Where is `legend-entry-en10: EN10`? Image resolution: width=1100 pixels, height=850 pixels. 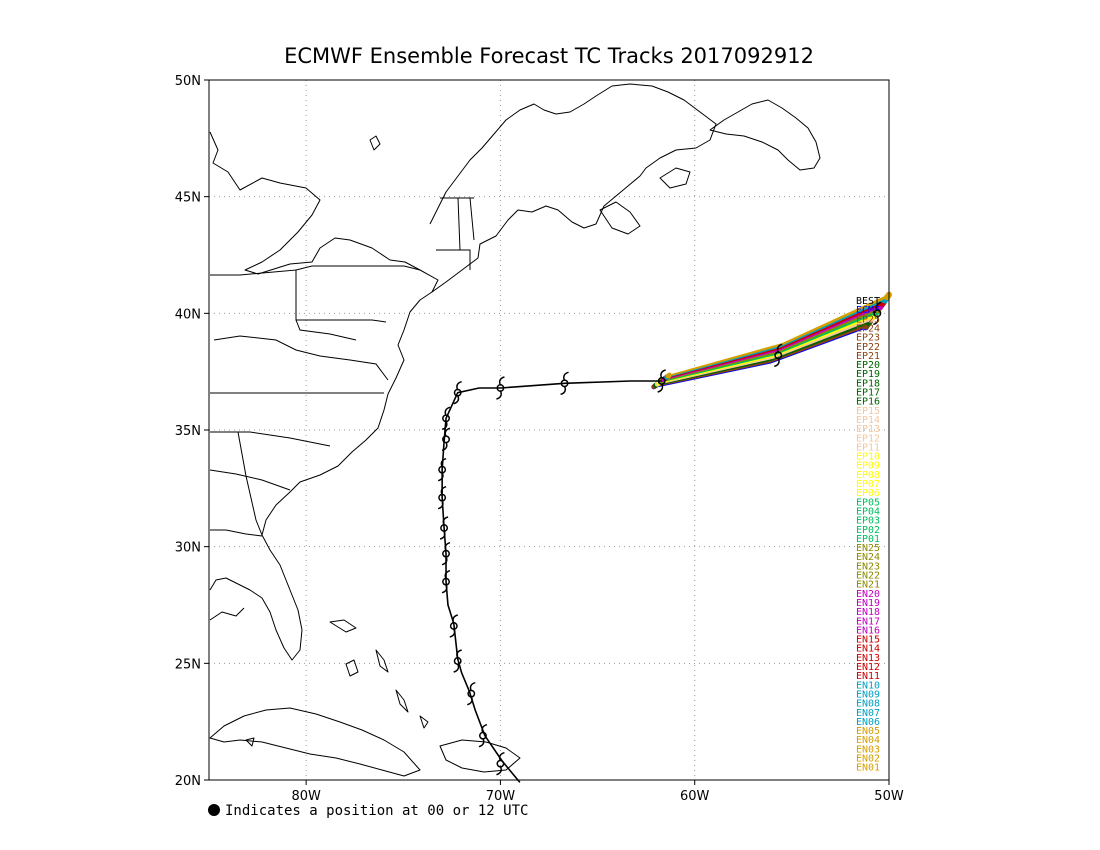 legend-entry-en10: EN10 is located at coordinates (868, 685).